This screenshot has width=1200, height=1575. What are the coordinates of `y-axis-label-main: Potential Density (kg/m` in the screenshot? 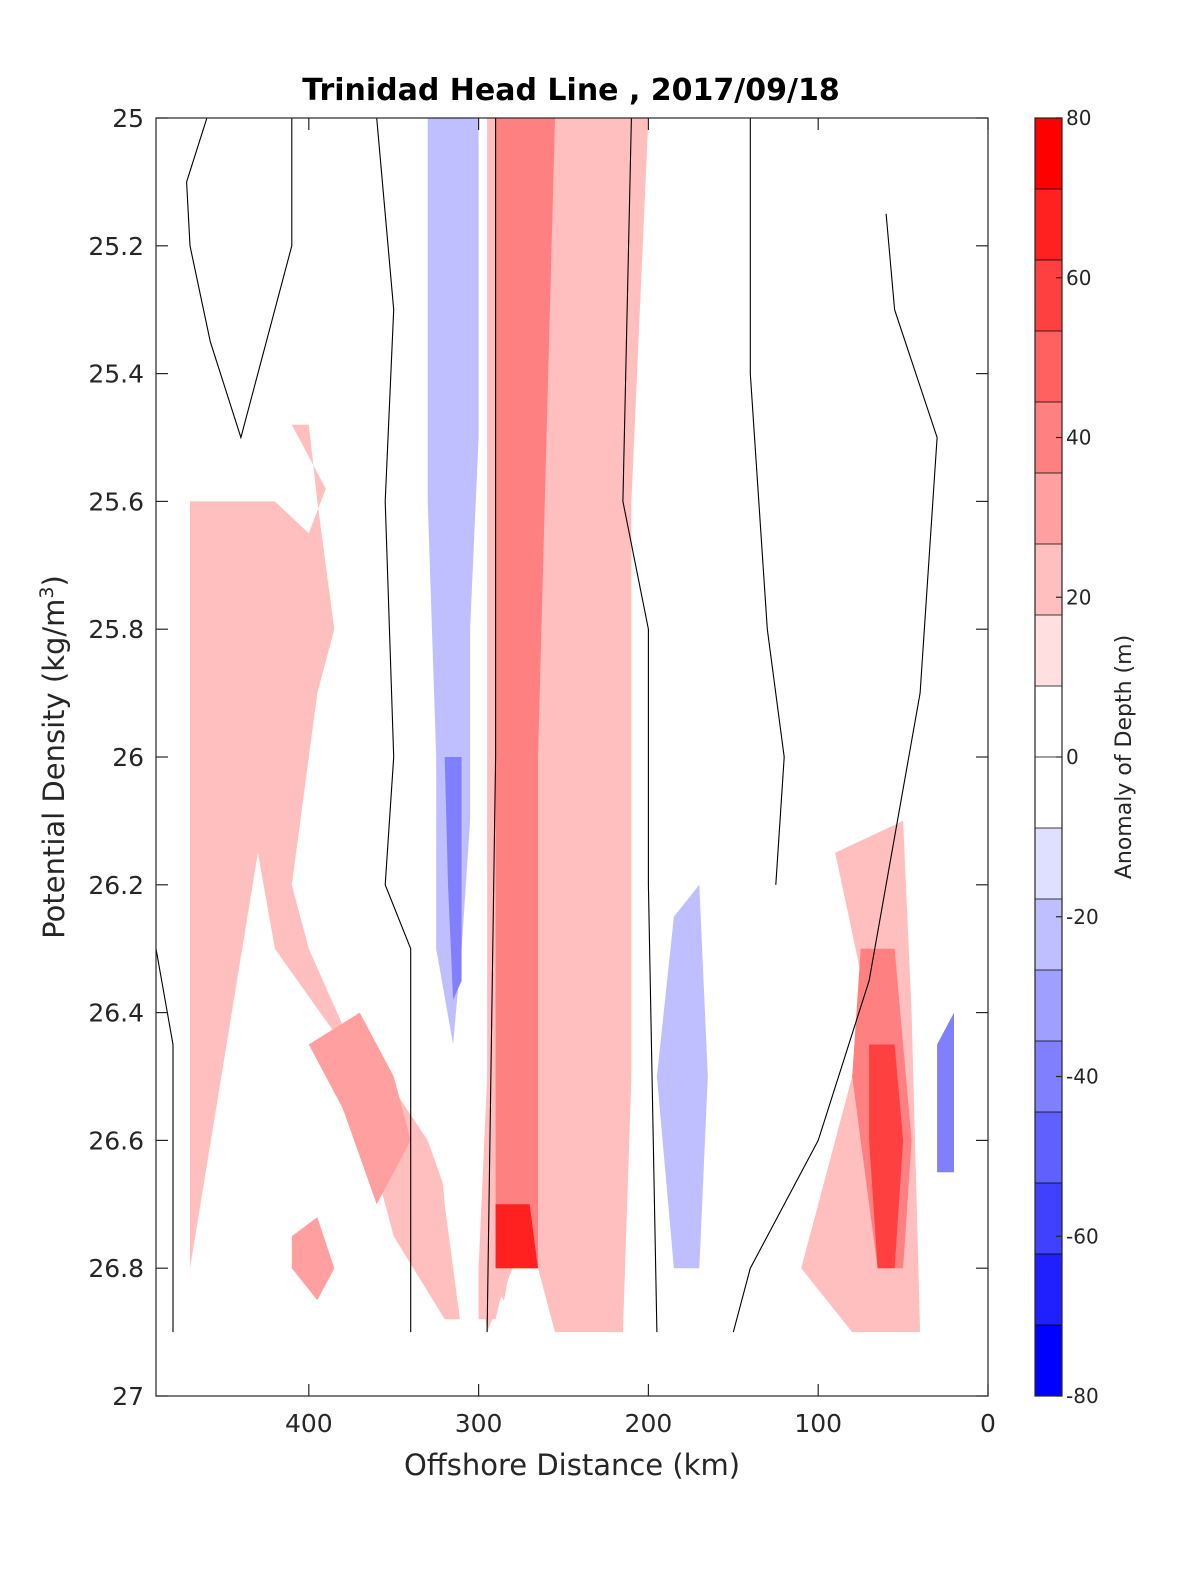 It's located at (54, 769).